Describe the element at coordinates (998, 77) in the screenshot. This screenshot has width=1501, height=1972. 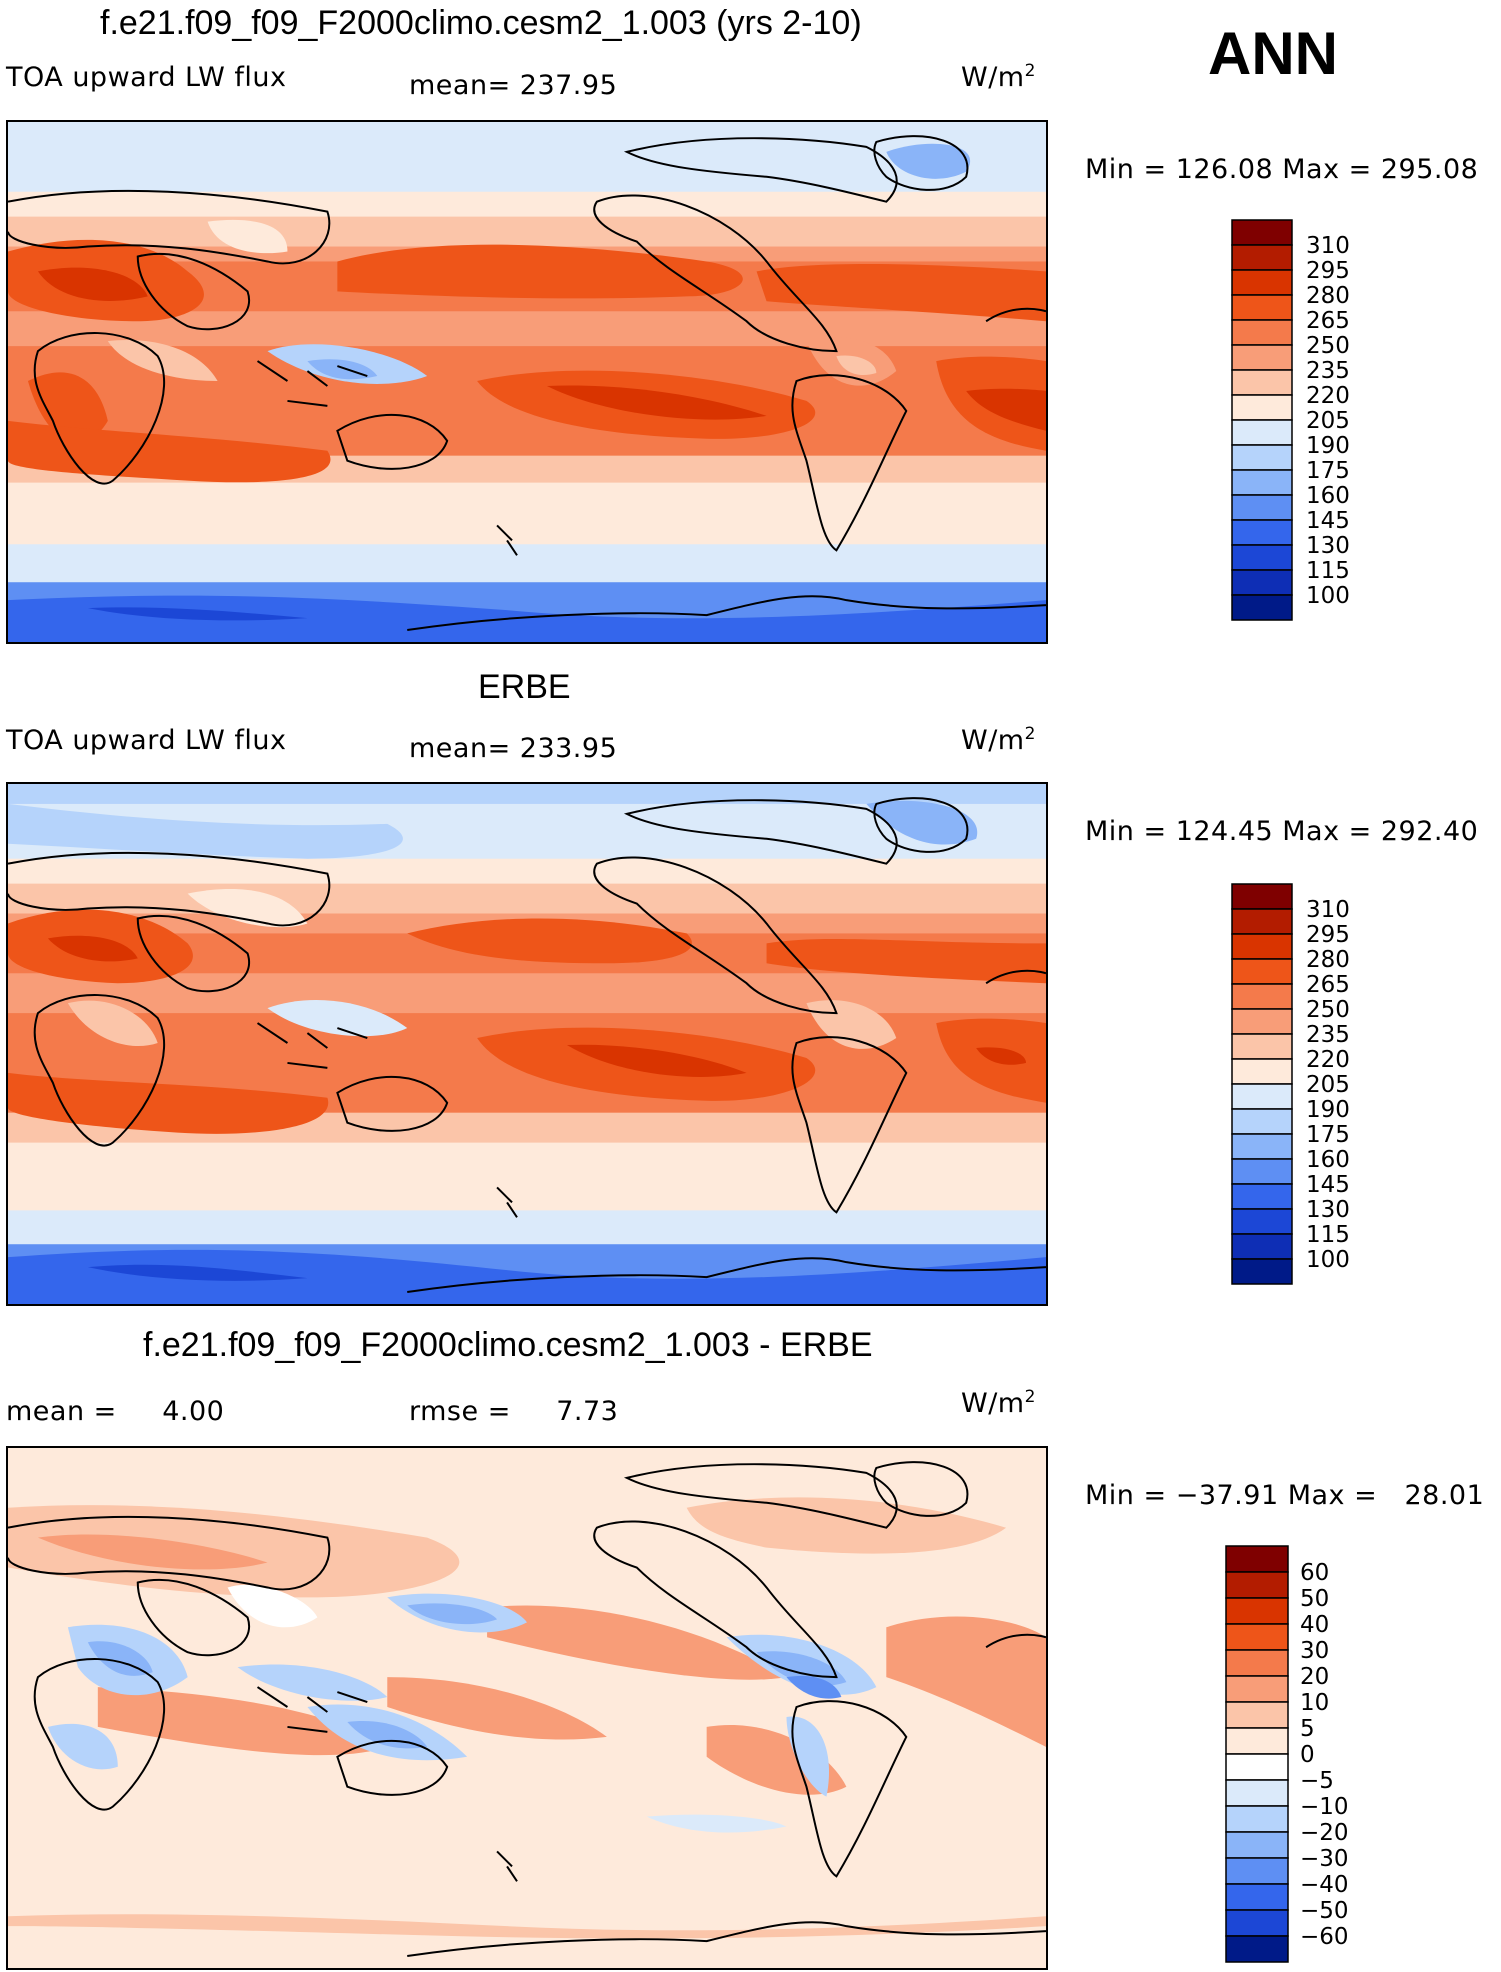
I see `panel1-units-label: W/m2` at that location.